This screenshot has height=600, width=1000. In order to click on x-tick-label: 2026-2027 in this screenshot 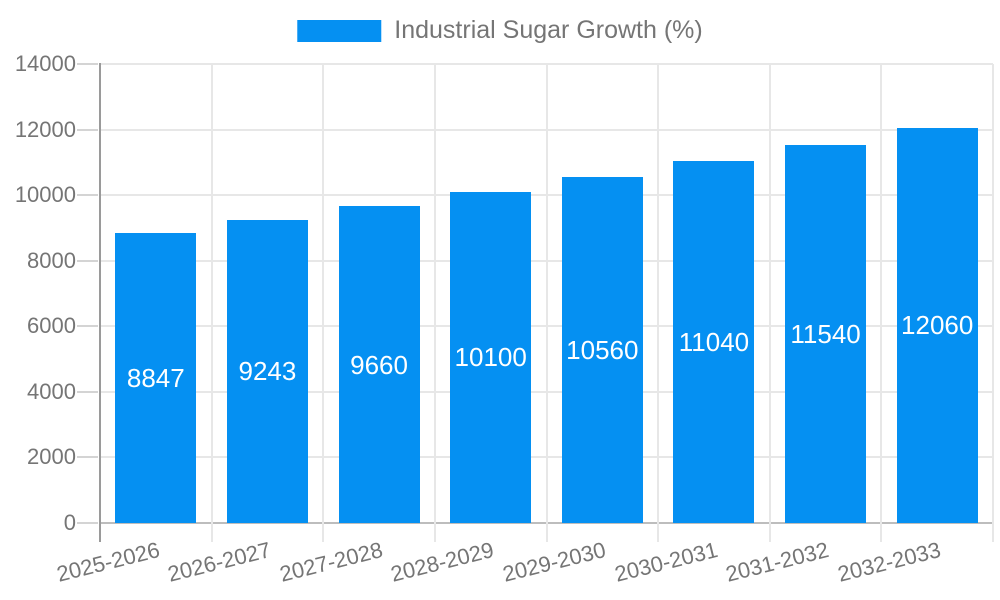, I will do `click(219, 562)`.